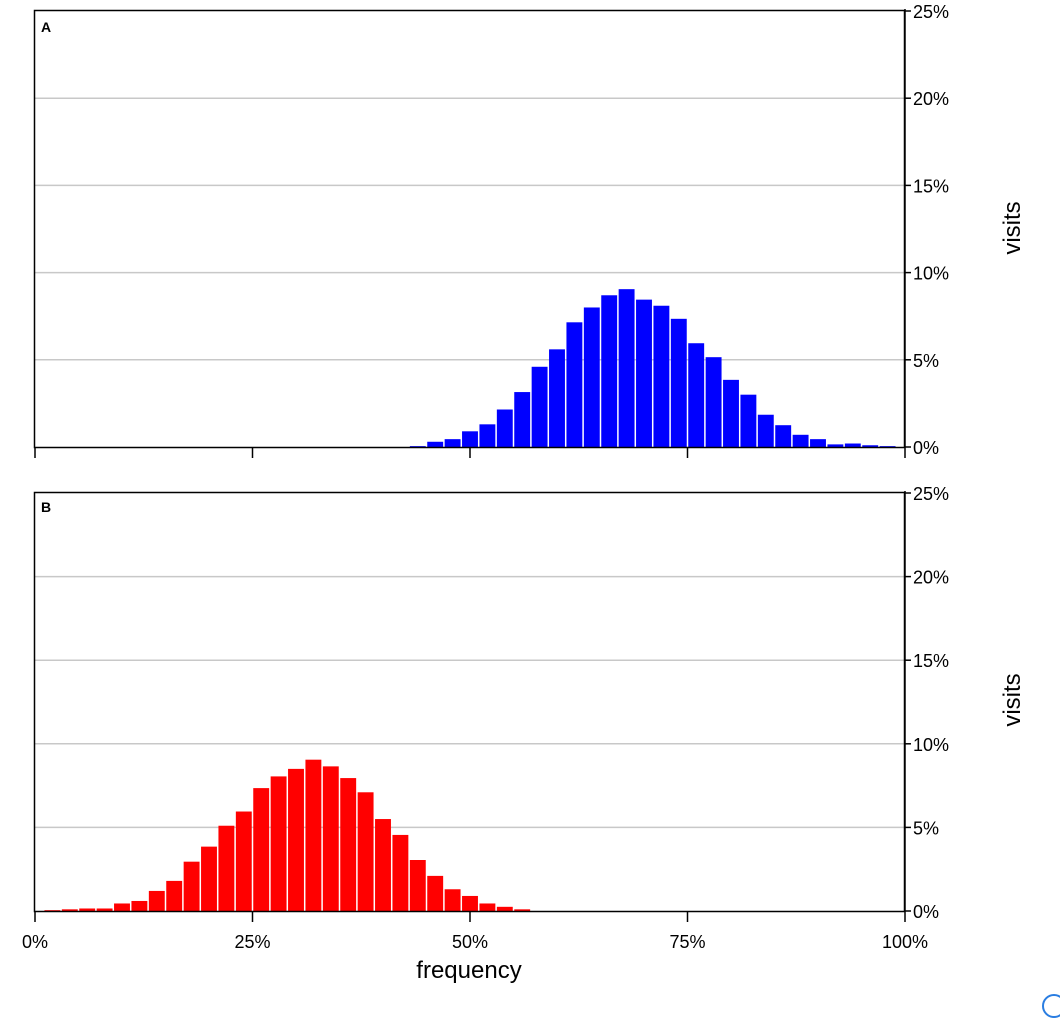 The height and width of the screenshot is (1018, 1060). What do you see at coordinates (931, 494) in the screenshot?
I see `panel-b-y-tick-label: 25%` at bounding box center [931, 494].